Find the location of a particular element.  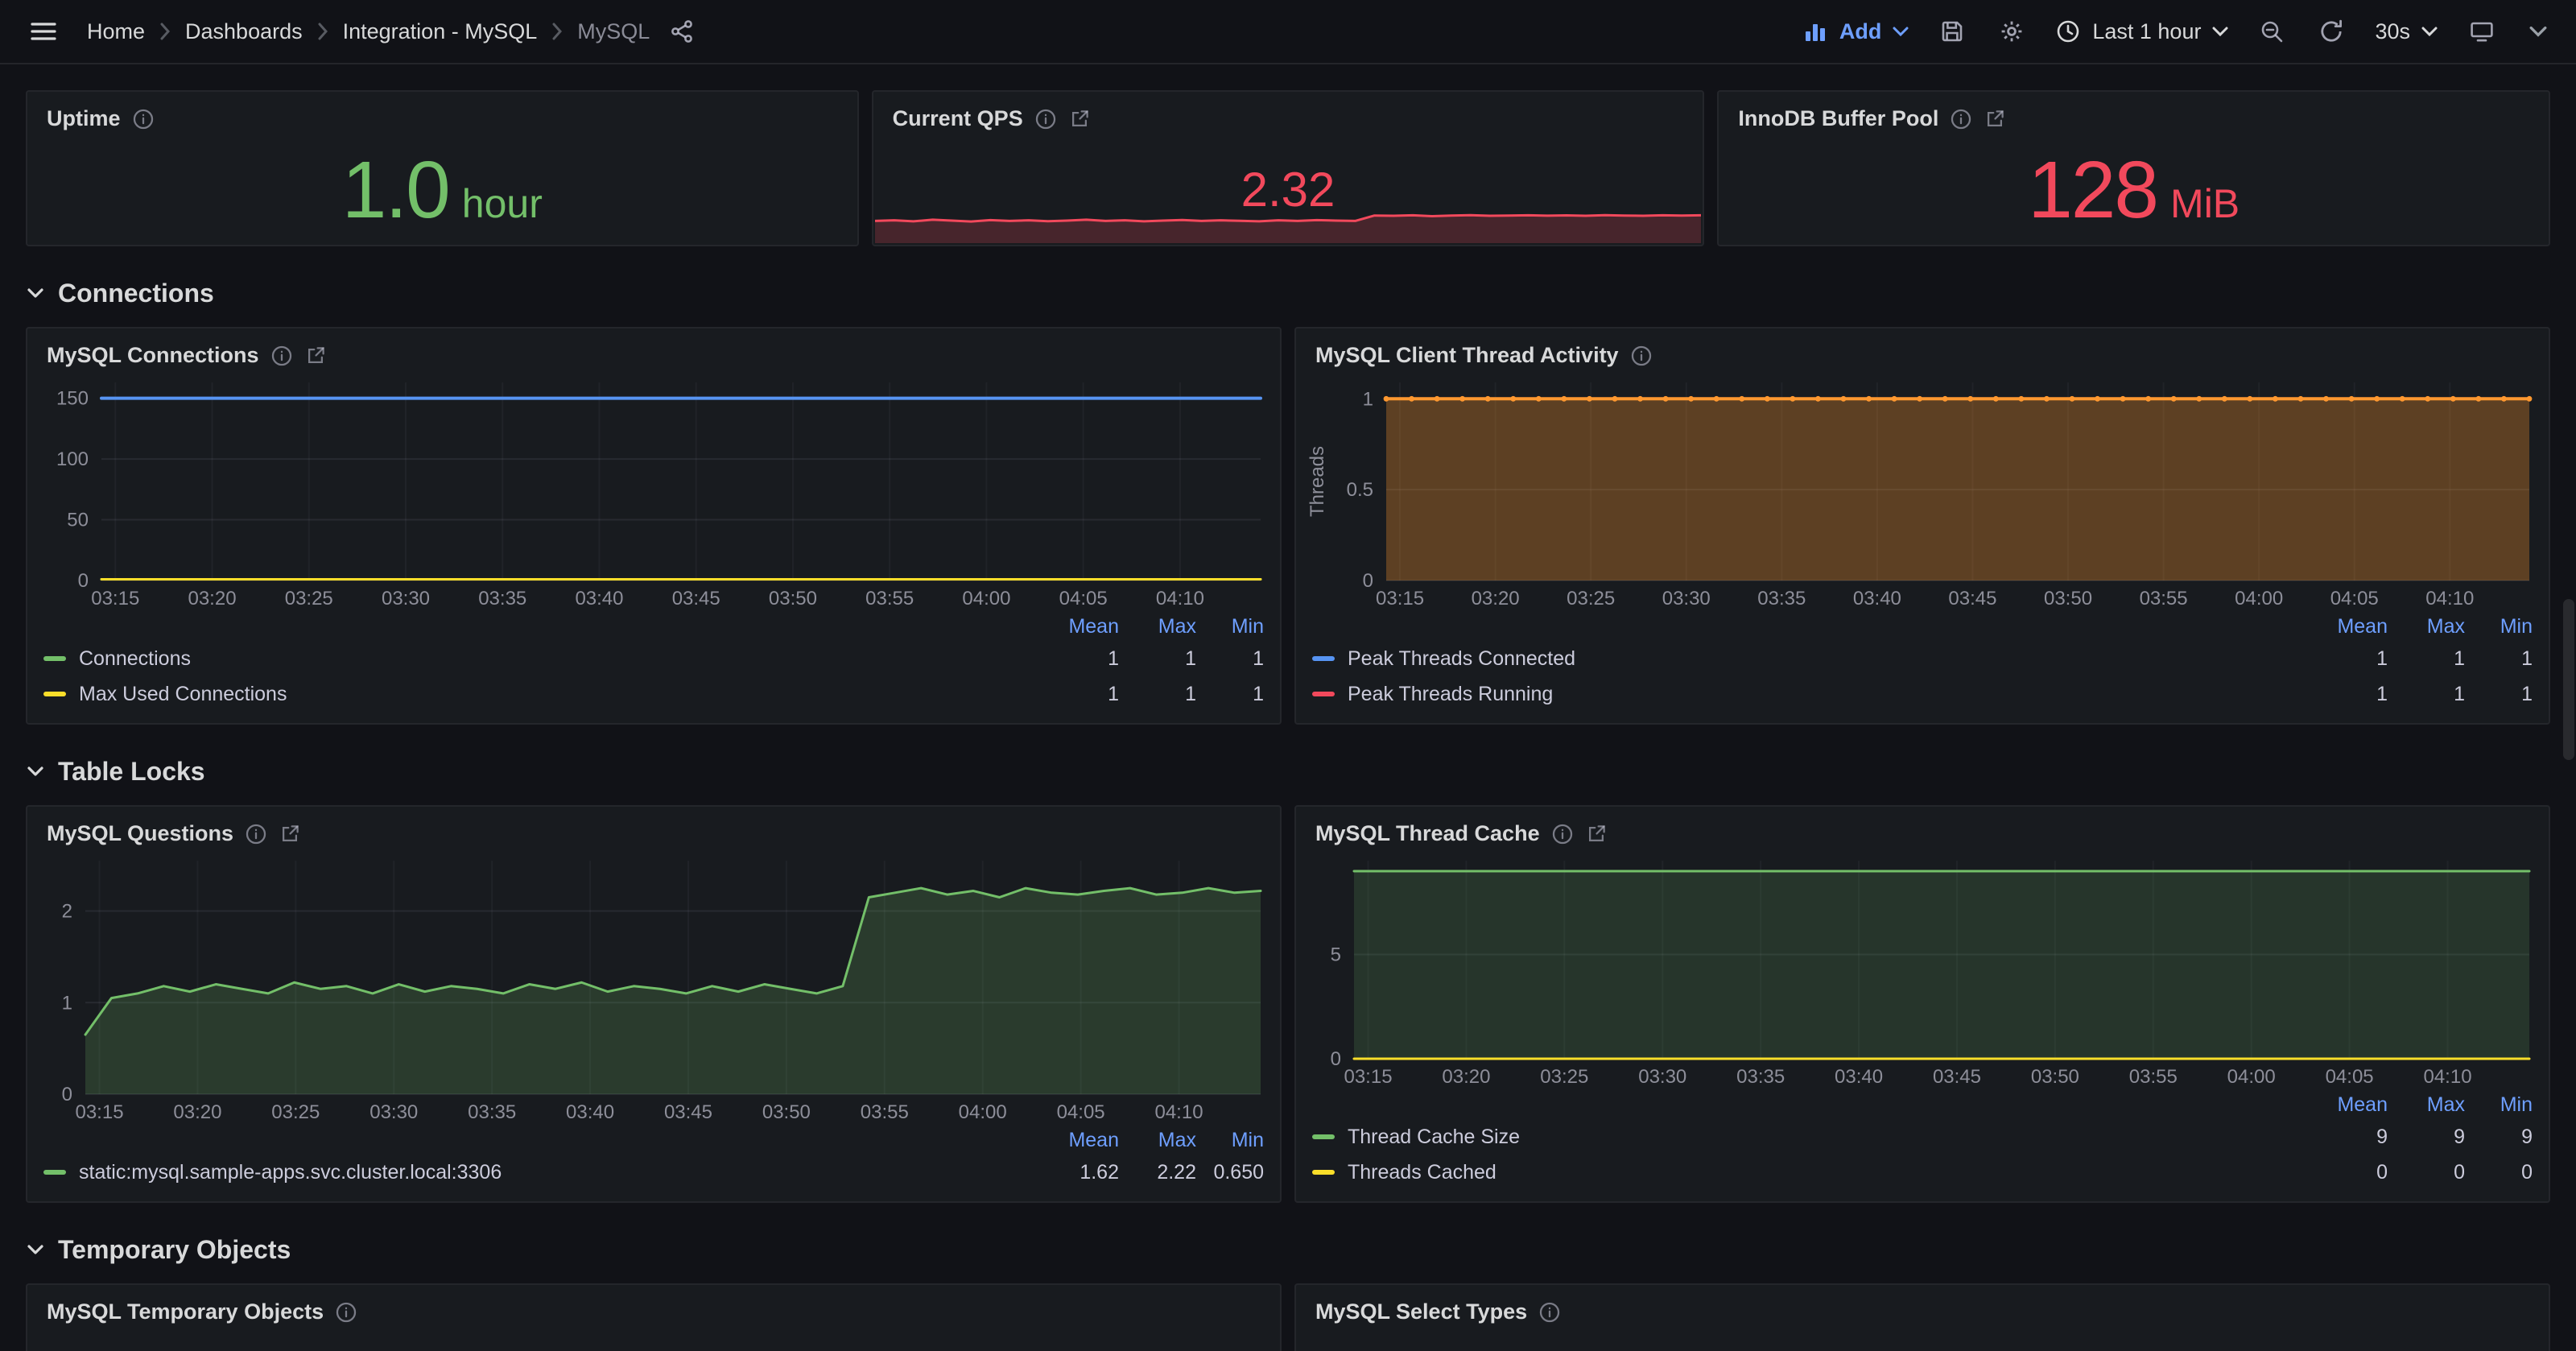

toolbar-more-button is located at coordinates (2538, 31).